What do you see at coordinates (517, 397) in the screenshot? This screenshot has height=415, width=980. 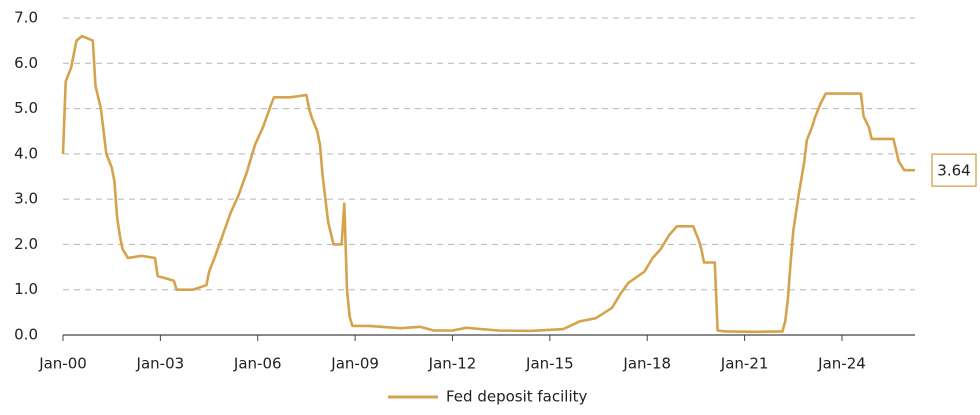 I see `legend-label: Fed deposit facility` at bounding box center [517, 397].